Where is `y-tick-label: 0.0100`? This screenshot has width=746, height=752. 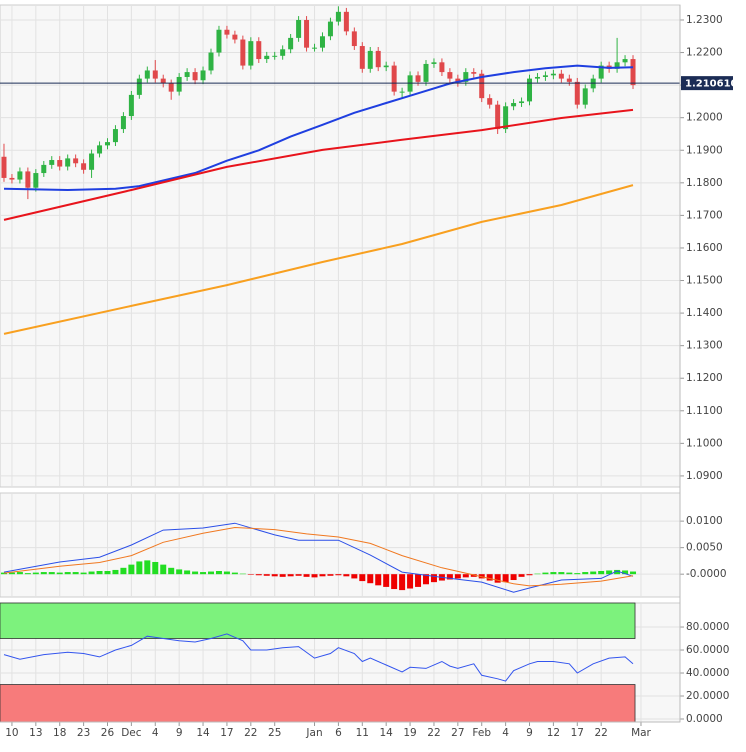 y-tick-label: 0.0100 is located at coordinates (704, 521).